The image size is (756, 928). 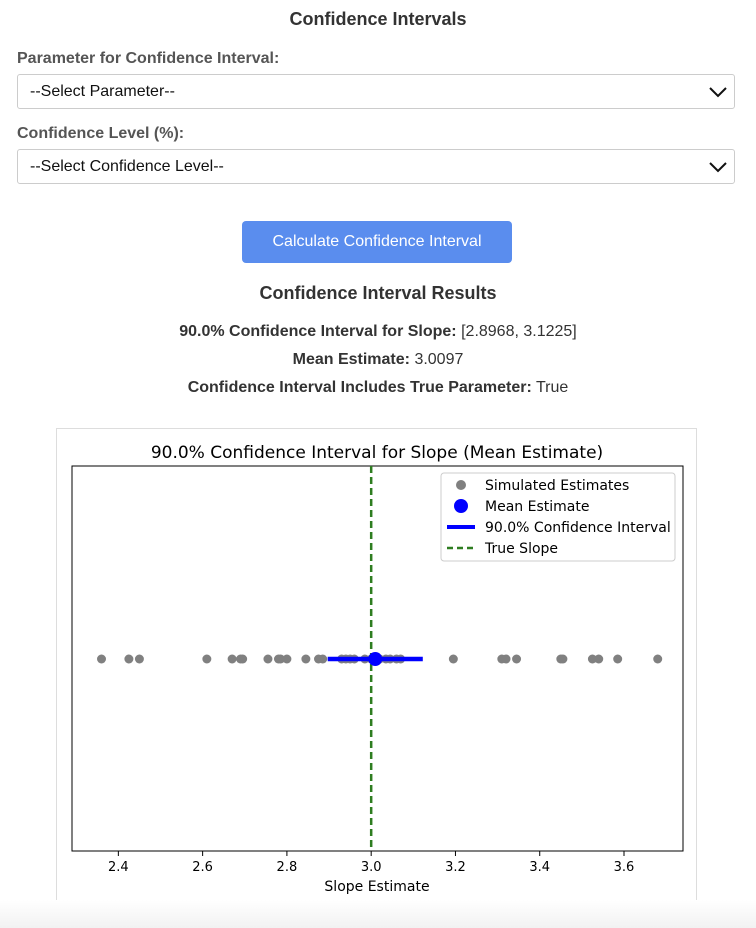 I want to click on x-tick-label: 2.6, so click(x=202, y=867).